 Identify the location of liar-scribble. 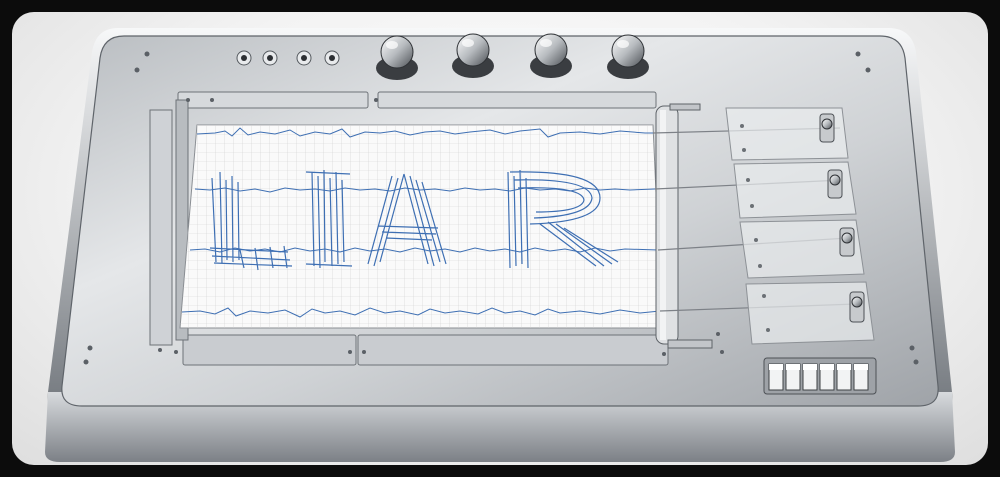
(414, 220).